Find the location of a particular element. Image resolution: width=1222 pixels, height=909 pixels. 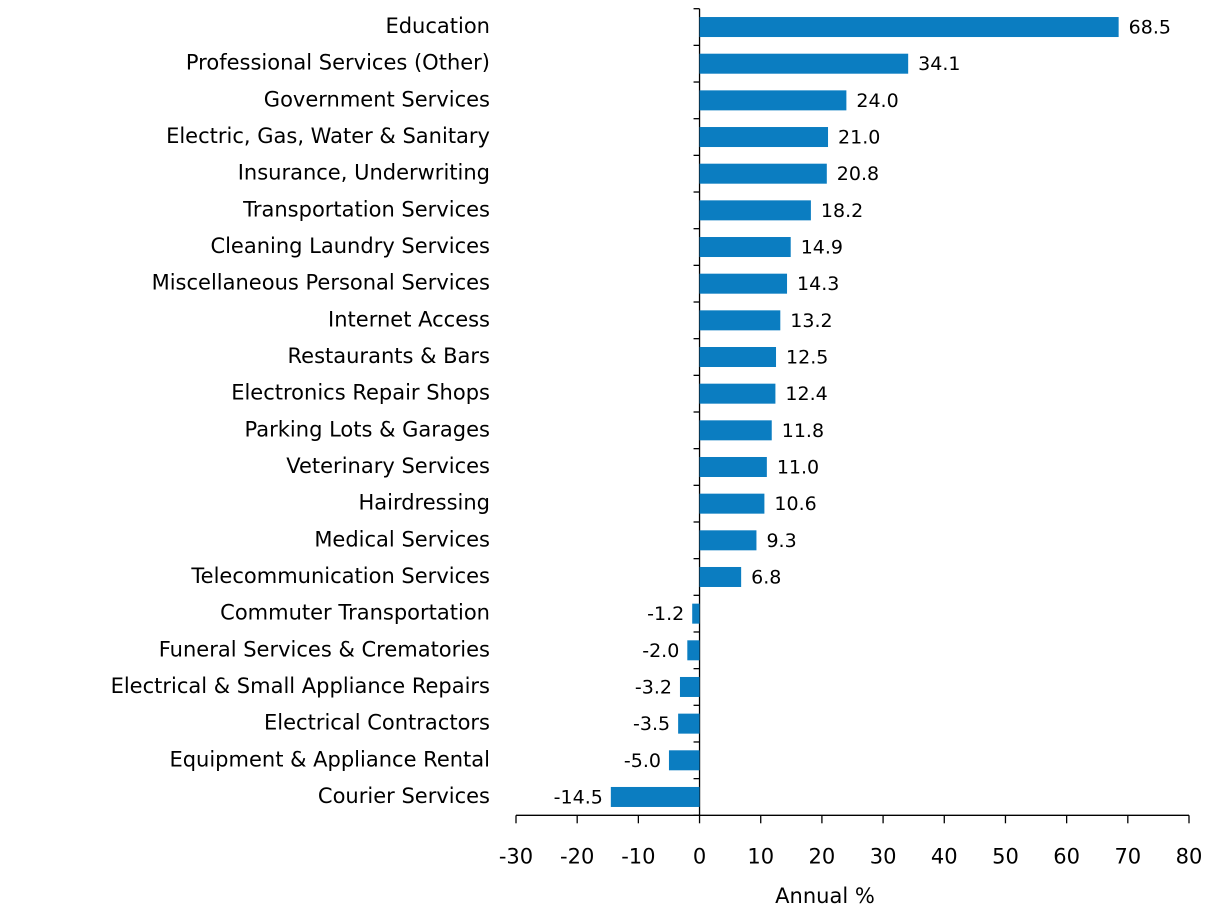

value-label: 11.8 is located at coordinates (803, 431).